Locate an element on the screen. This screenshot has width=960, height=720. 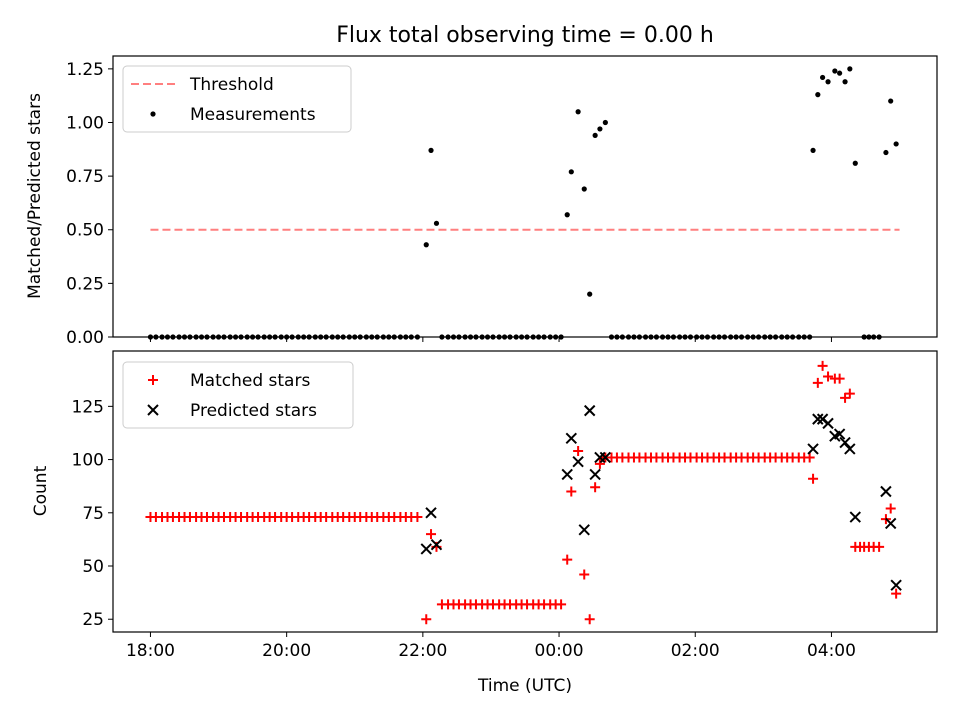
legend-matched-swatch is located at coordinates (153, 380).